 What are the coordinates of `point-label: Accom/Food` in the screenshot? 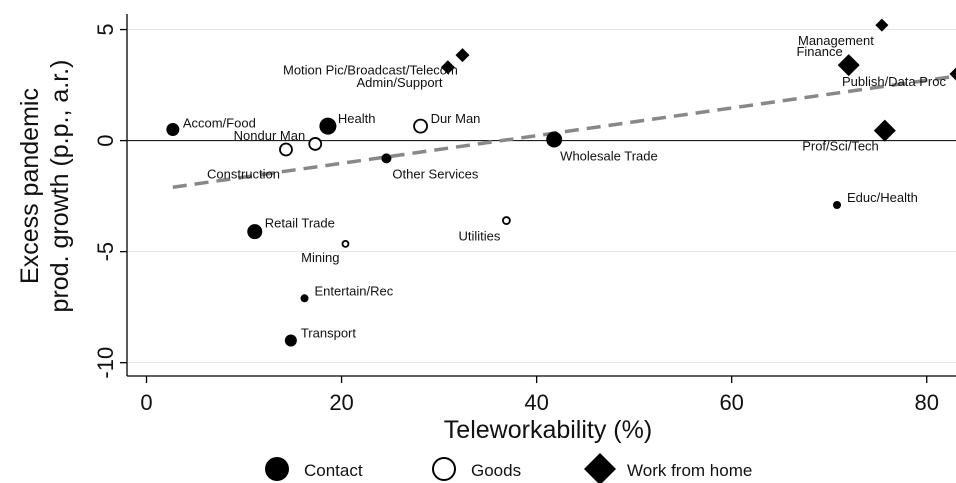 It's located at (219, 122).